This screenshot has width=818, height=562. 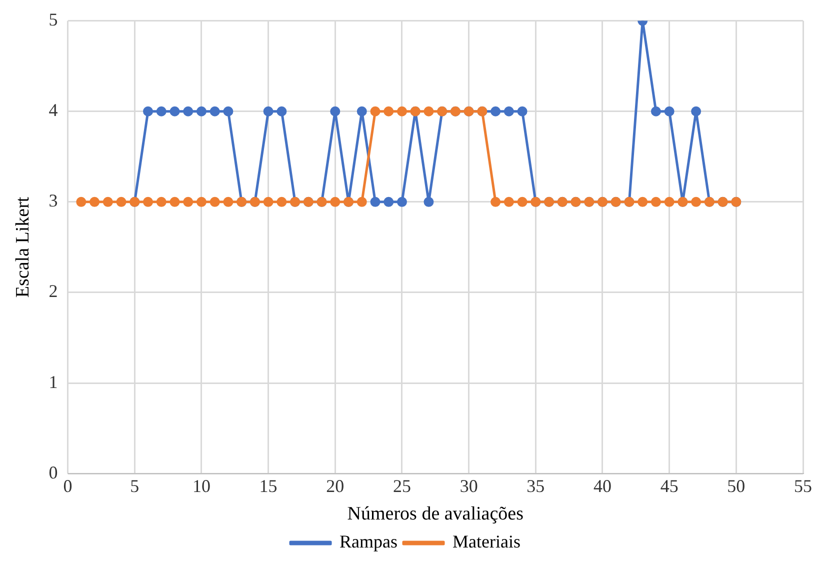 What do you see at coordinates (803, 486) in the screenshot?
I see `x-tick-label: 55` at bounding box center [803, 486].